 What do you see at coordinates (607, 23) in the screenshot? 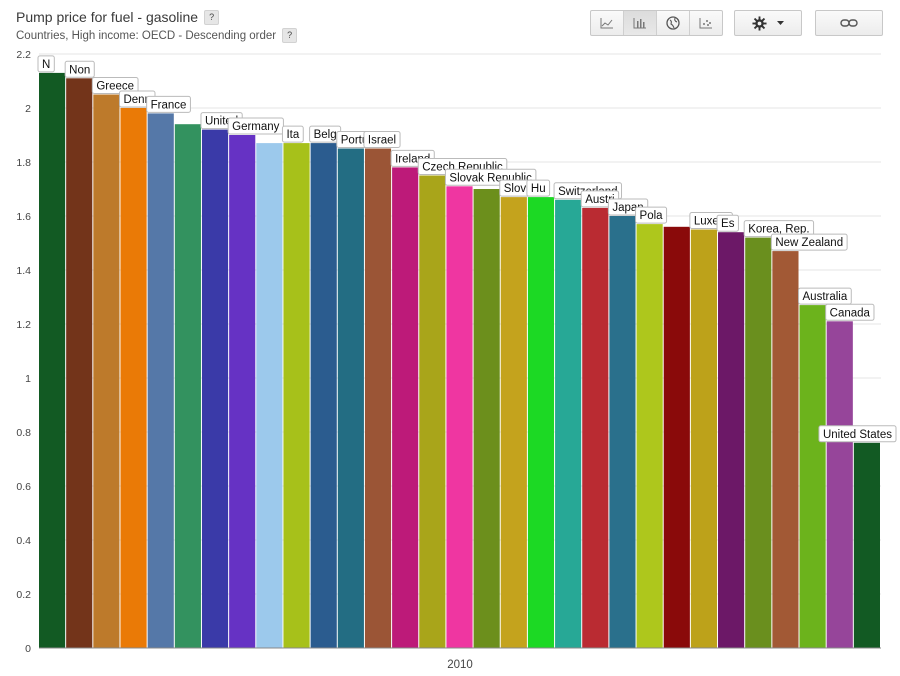
I see `line-chart-button` at bounding box center [607, 23].